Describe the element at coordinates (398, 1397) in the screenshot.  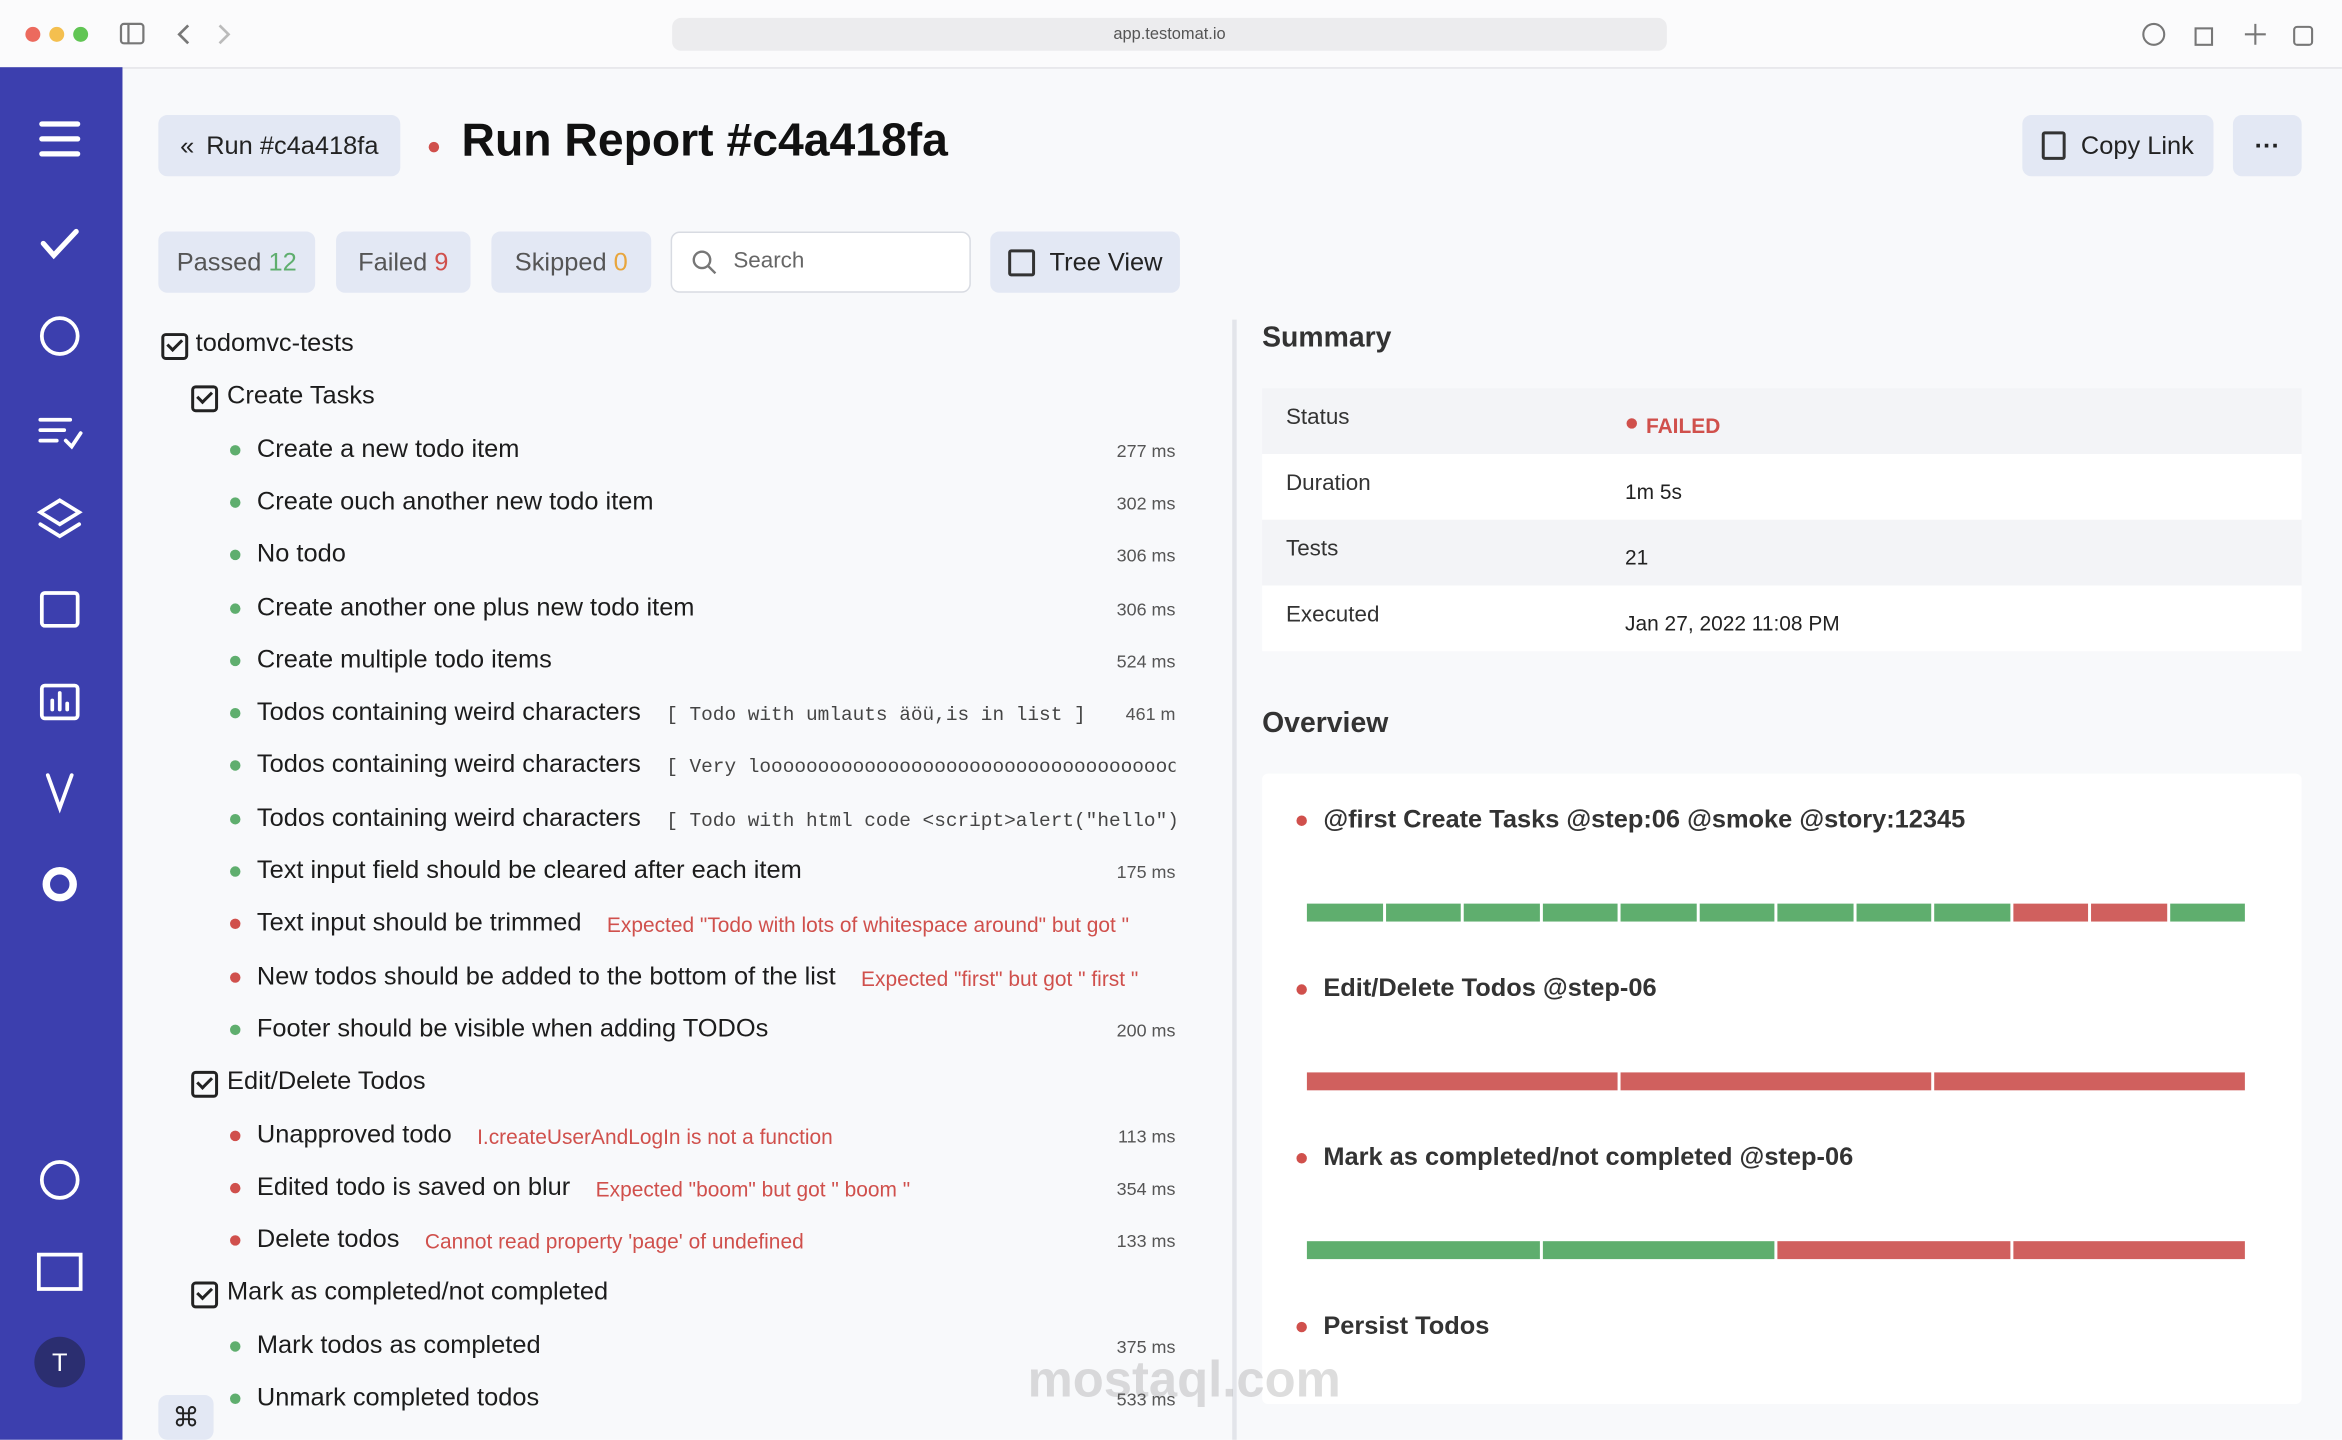
I see `test-name: Unmark completed todos` at that location.